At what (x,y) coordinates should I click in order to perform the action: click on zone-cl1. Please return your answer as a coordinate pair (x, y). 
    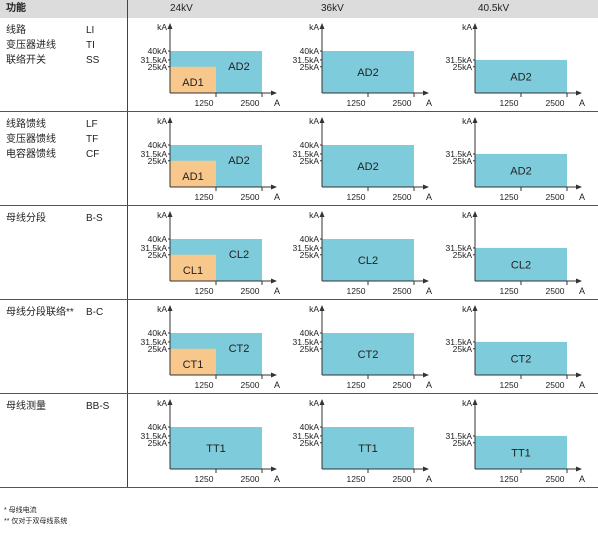
    Looking at the image, I should click on (193, 267).